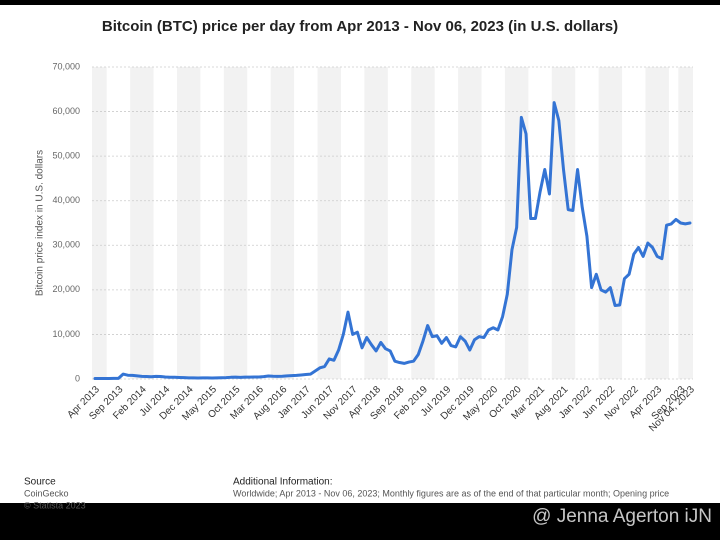 The image size is (720, 545). Describe the element at coordinates (622, 516) in the screenshot. I see `watermark: @ Jenna Agerton iJN` at that location.